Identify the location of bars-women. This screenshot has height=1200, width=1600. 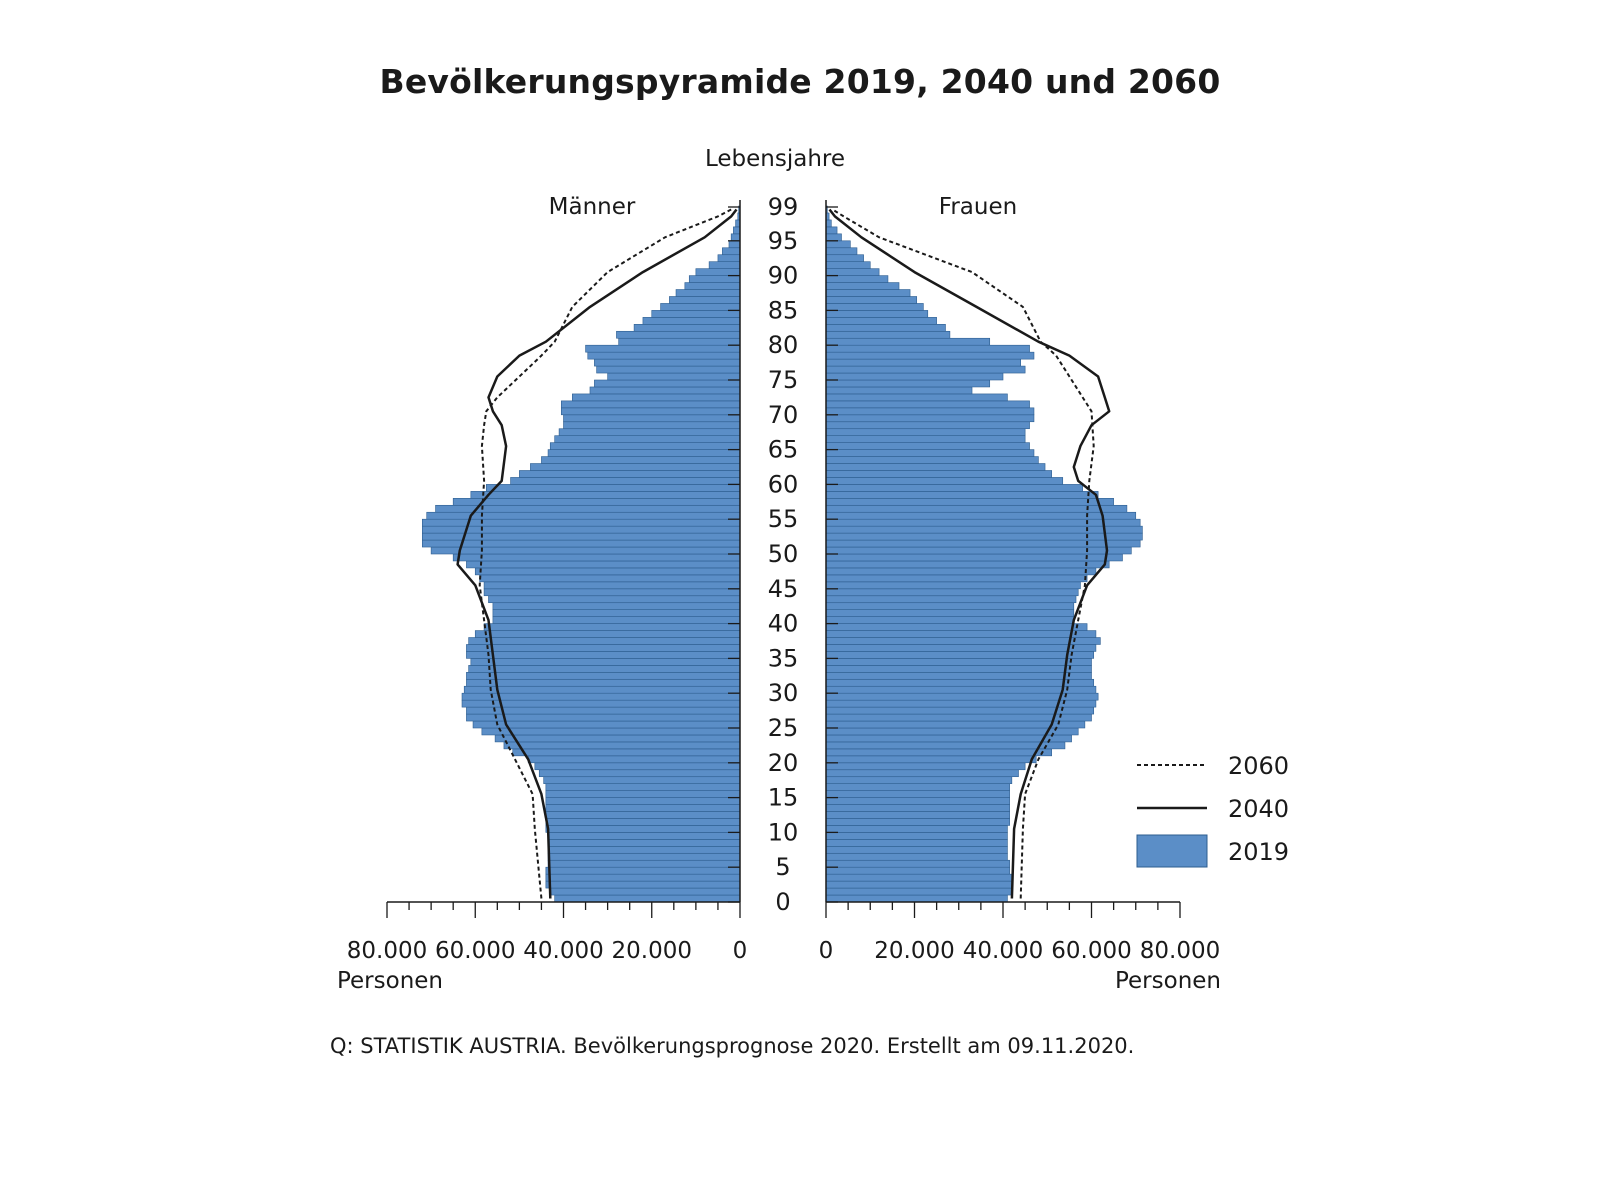
(984, 554).